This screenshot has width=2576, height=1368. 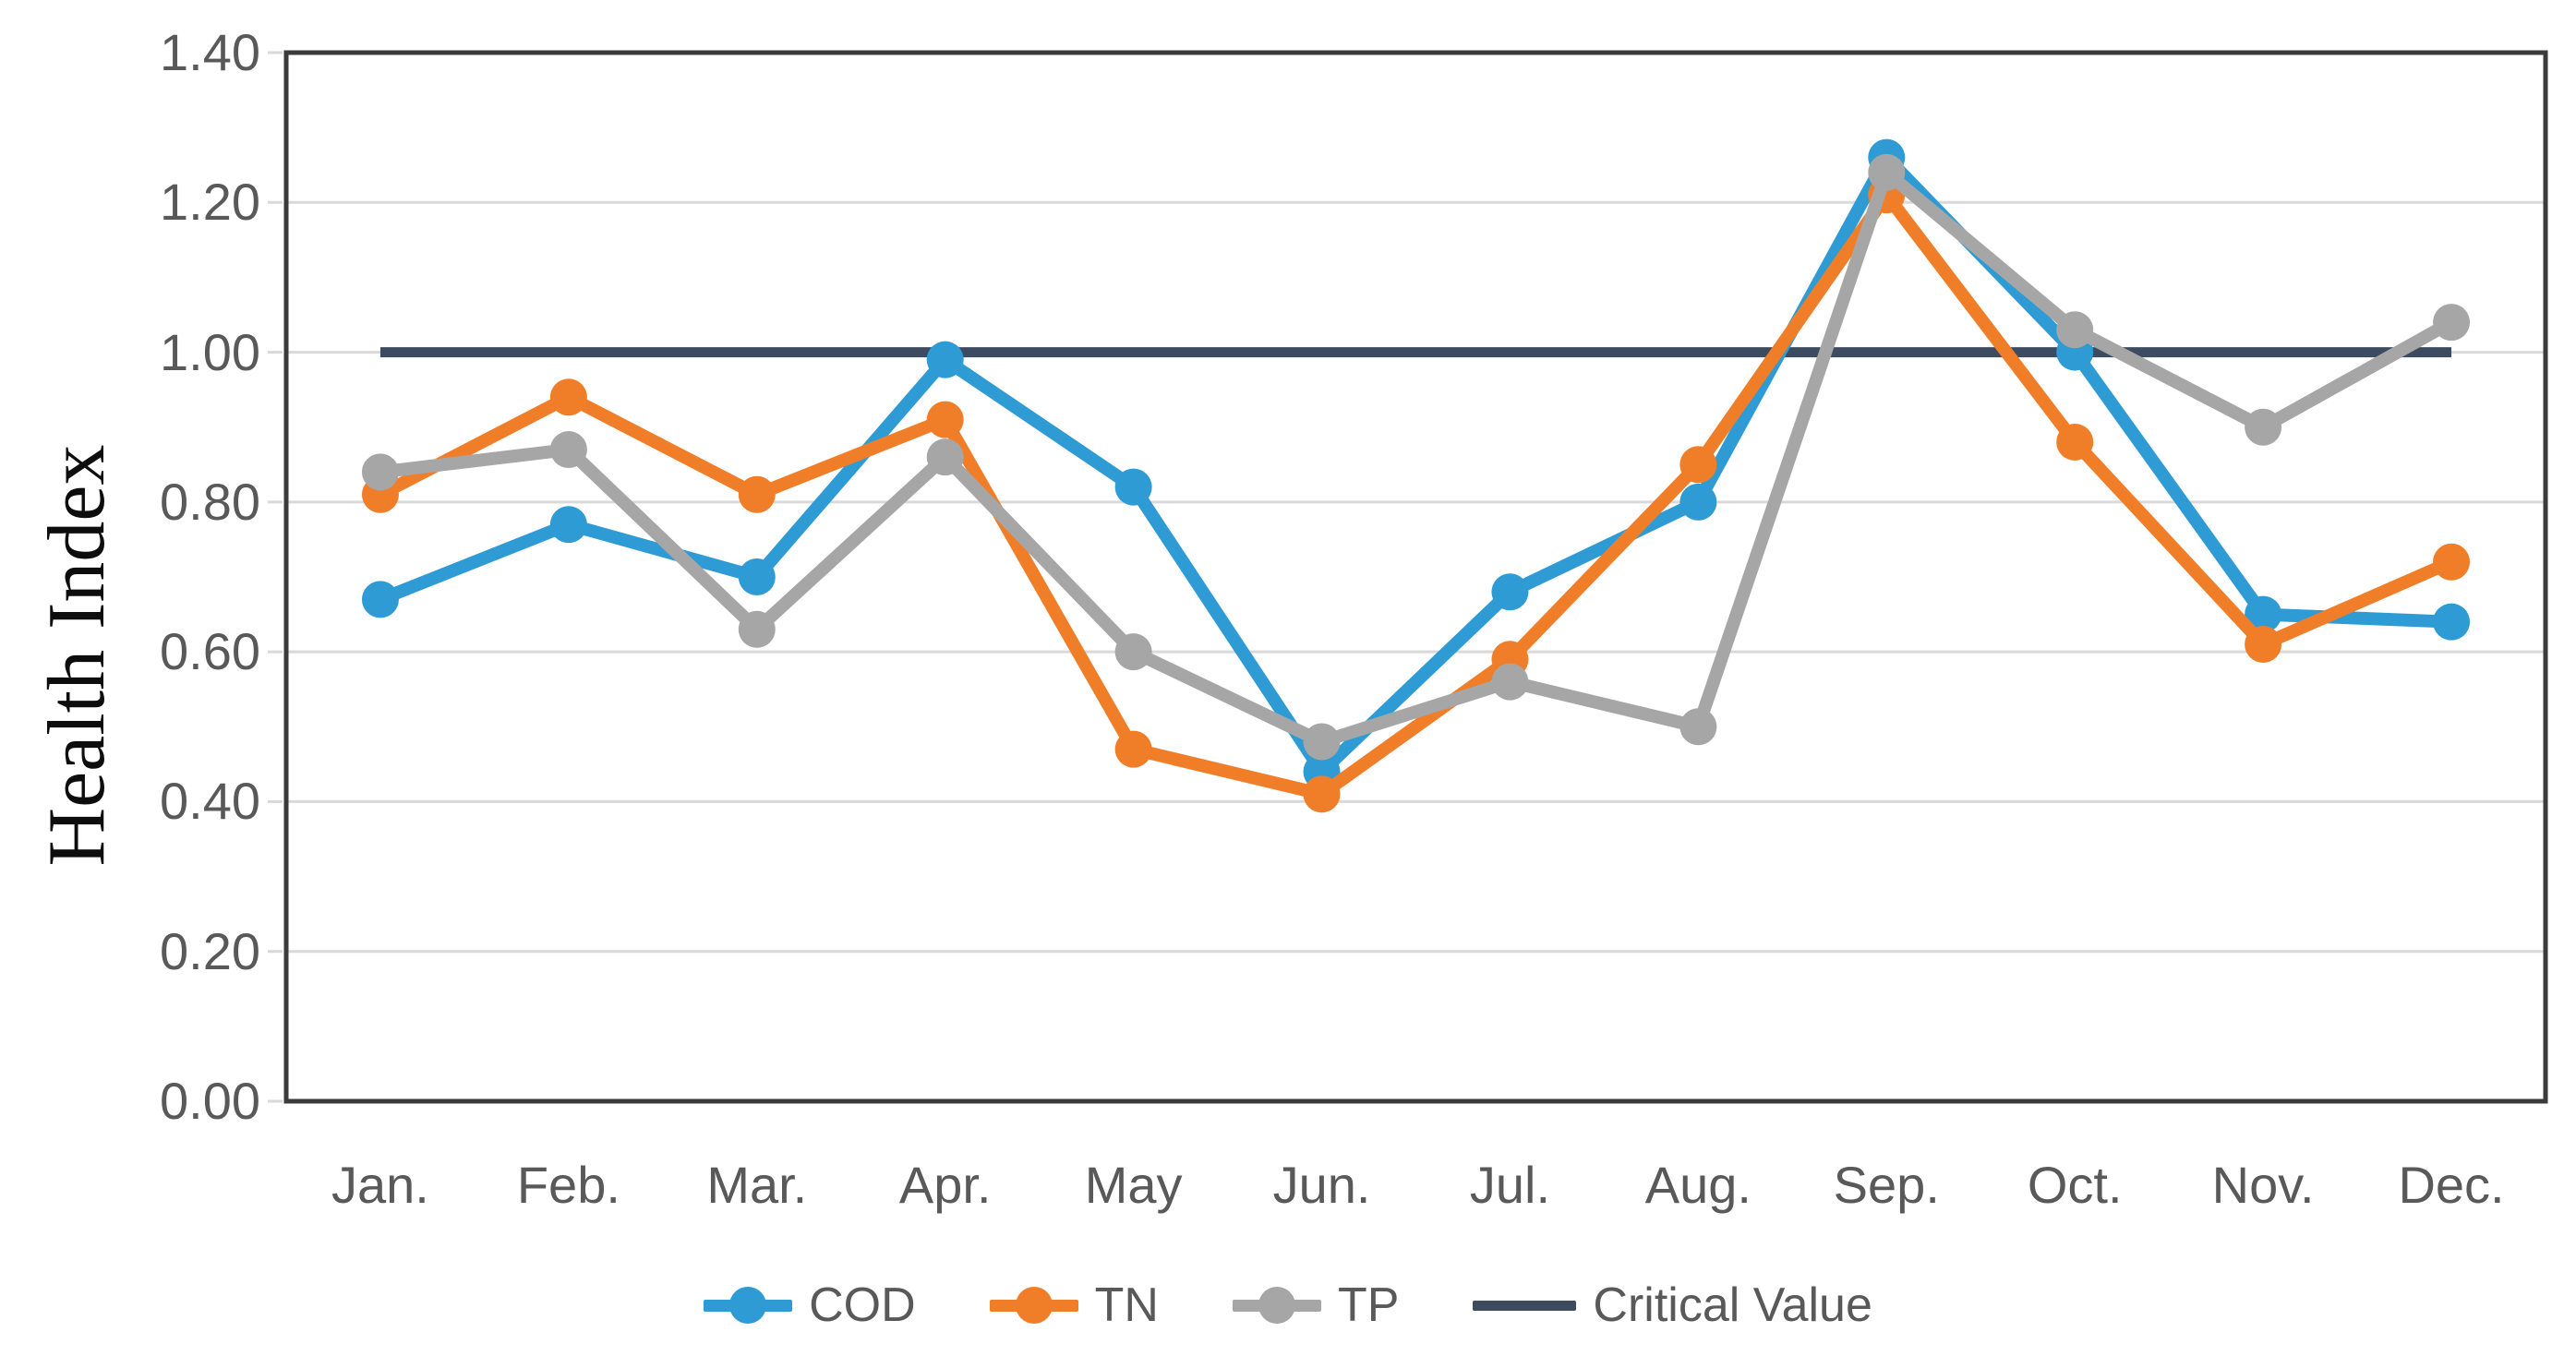 What do you see at coordinates (1886, 1185) in the screenshot?
I see `x-tick-label-Sep: Sep.` at bounding box center [1886, 1185].